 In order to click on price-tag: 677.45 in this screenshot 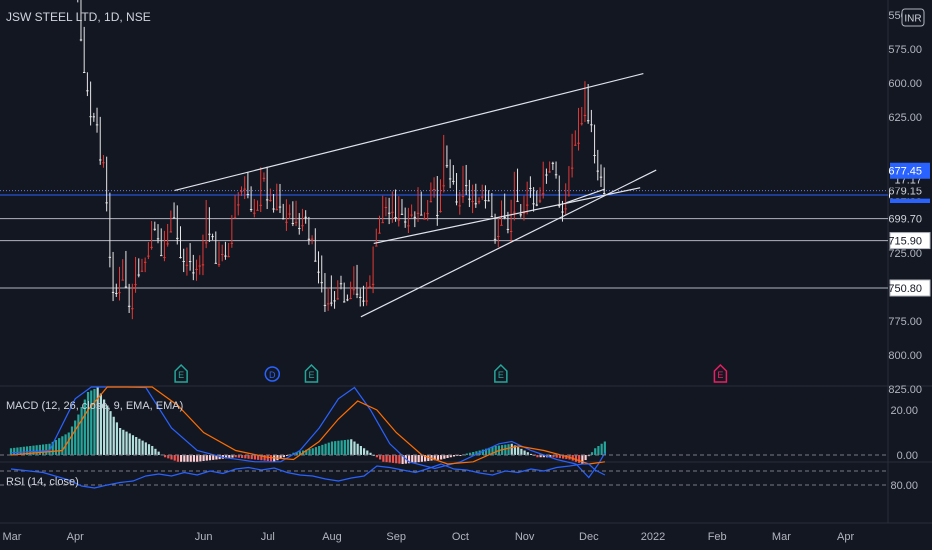, I will do `click(909, 170)`.